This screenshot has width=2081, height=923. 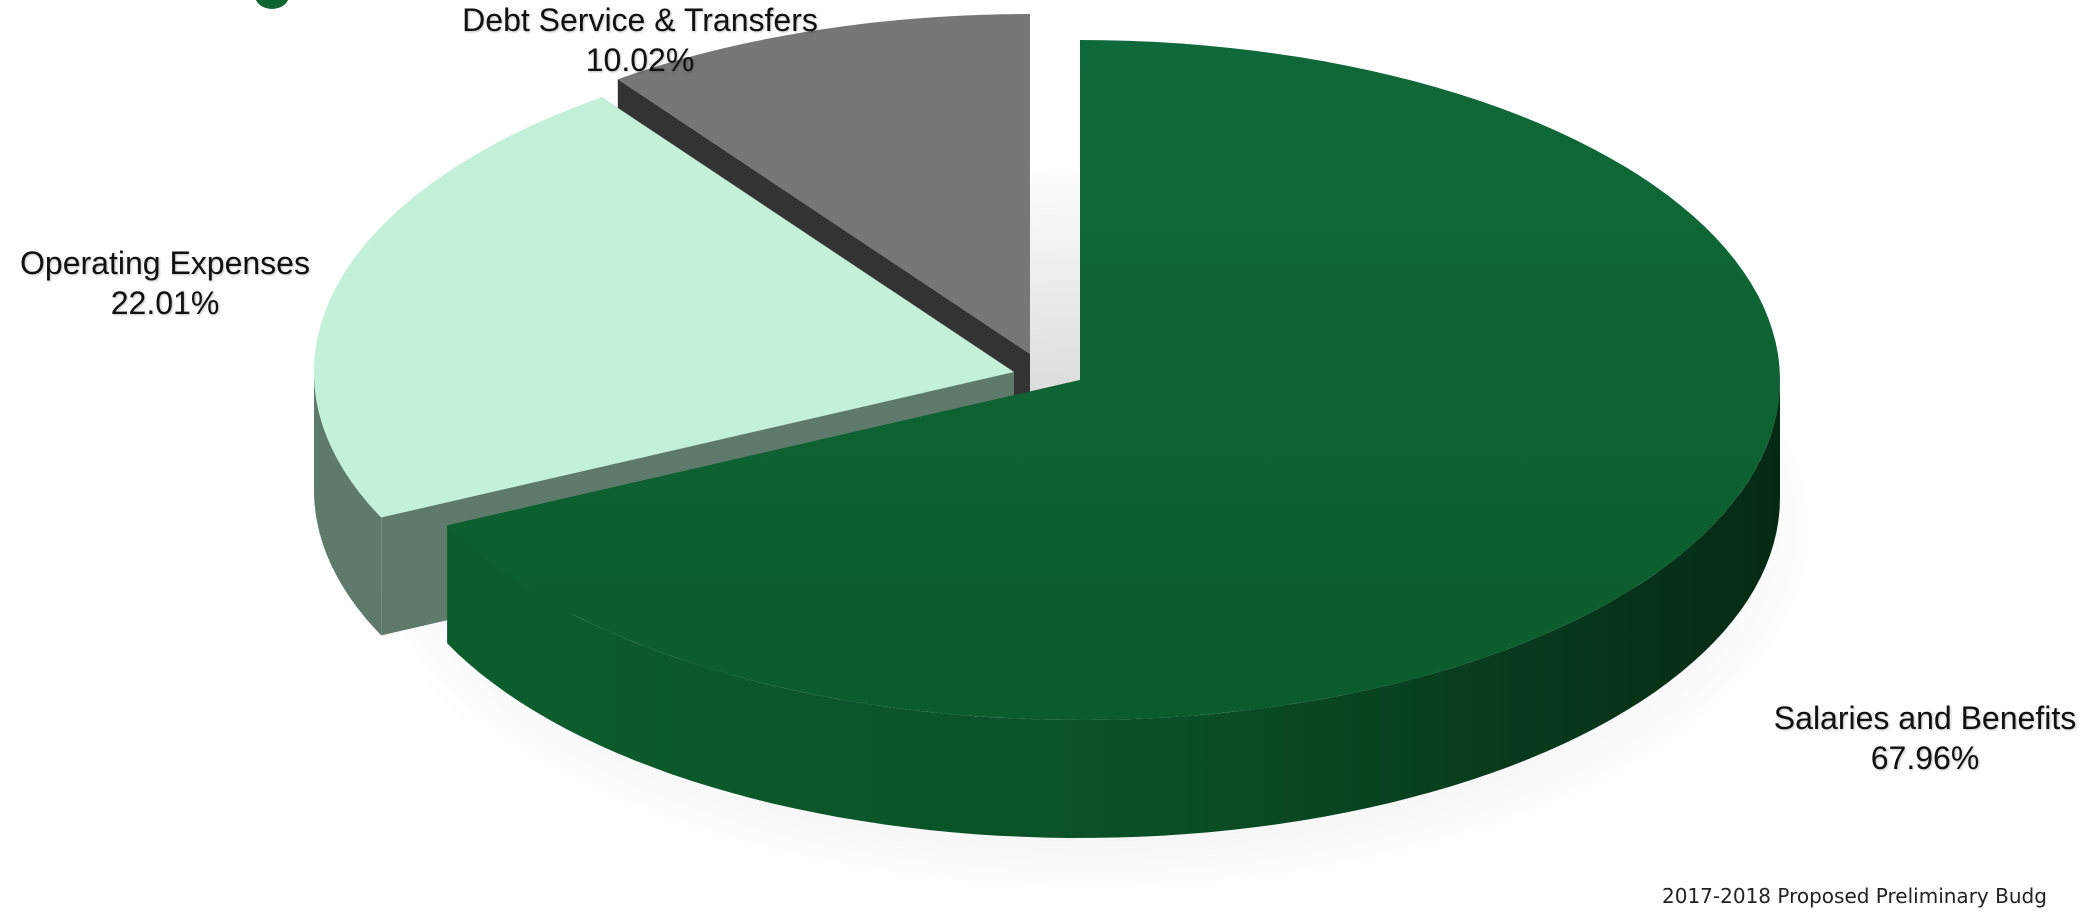 What do you see at coordinates (165, 303) in the screenshot?
I see `slice-value-operating-expenses: 22.01%` at bounding box center [165, 303].